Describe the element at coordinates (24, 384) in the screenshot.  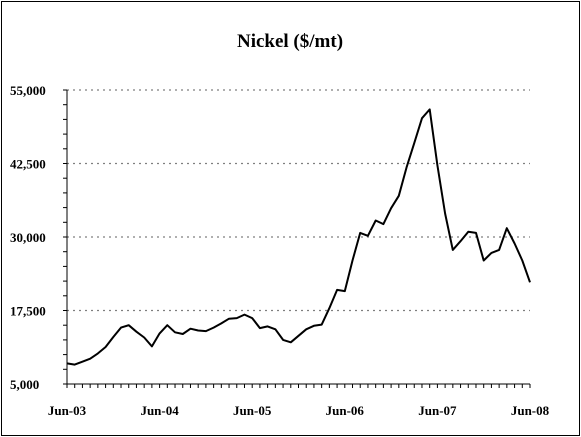
I see `y-tick-label: 5,000` at that location.